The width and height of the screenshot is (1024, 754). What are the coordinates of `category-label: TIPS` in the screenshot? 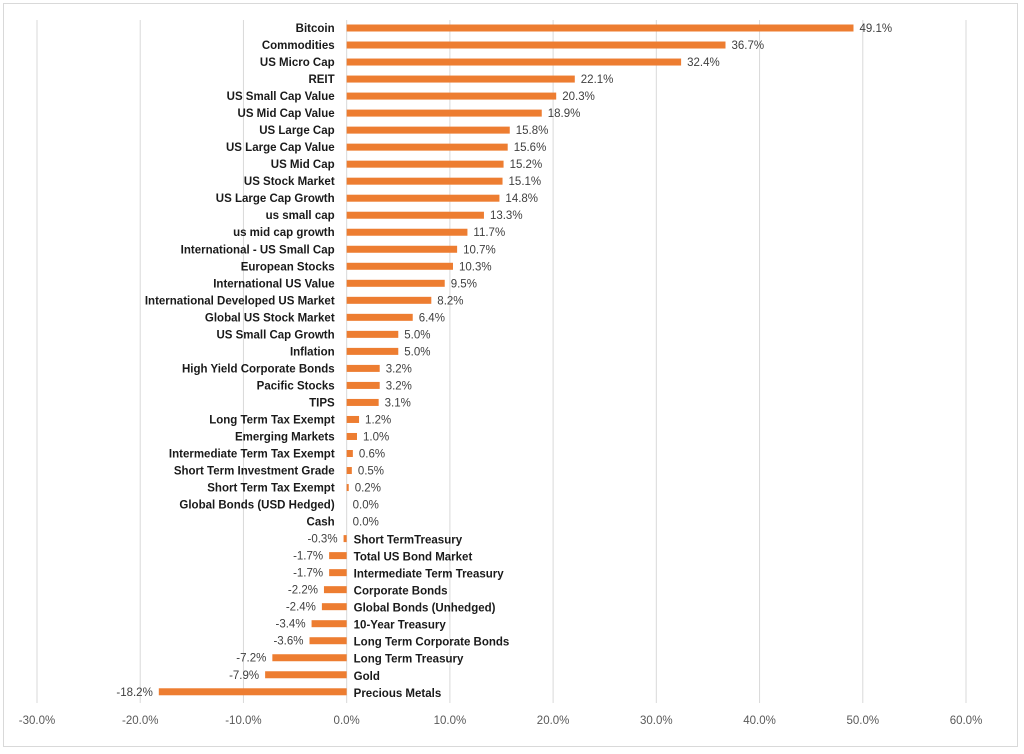 It's located at (322, 403).